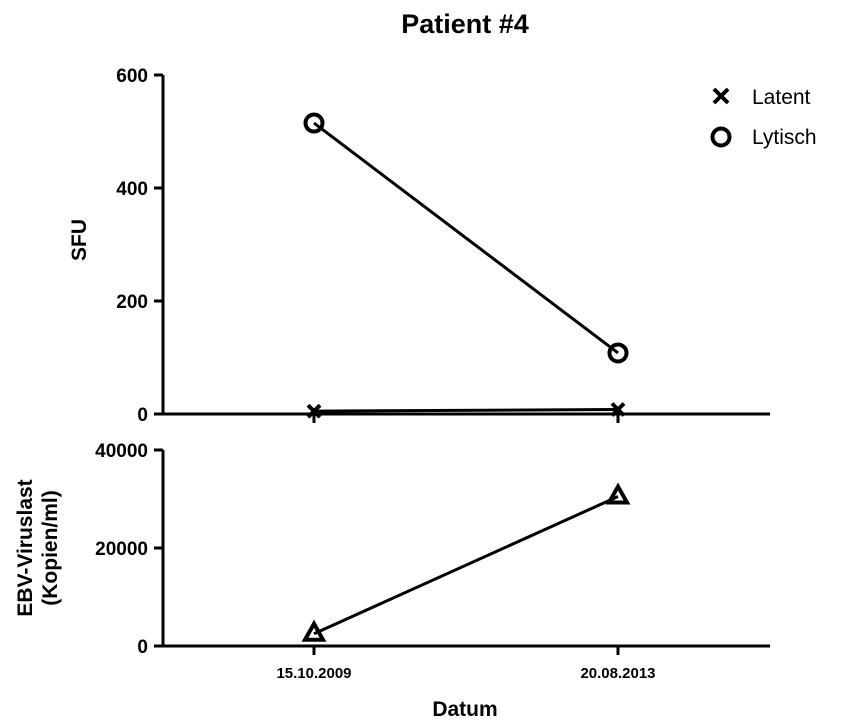  Describe the element at coordinates (25, 547) in the screenshot. I see `bottom-y-axis-title-line1: EBV-Viruslast` at that location.